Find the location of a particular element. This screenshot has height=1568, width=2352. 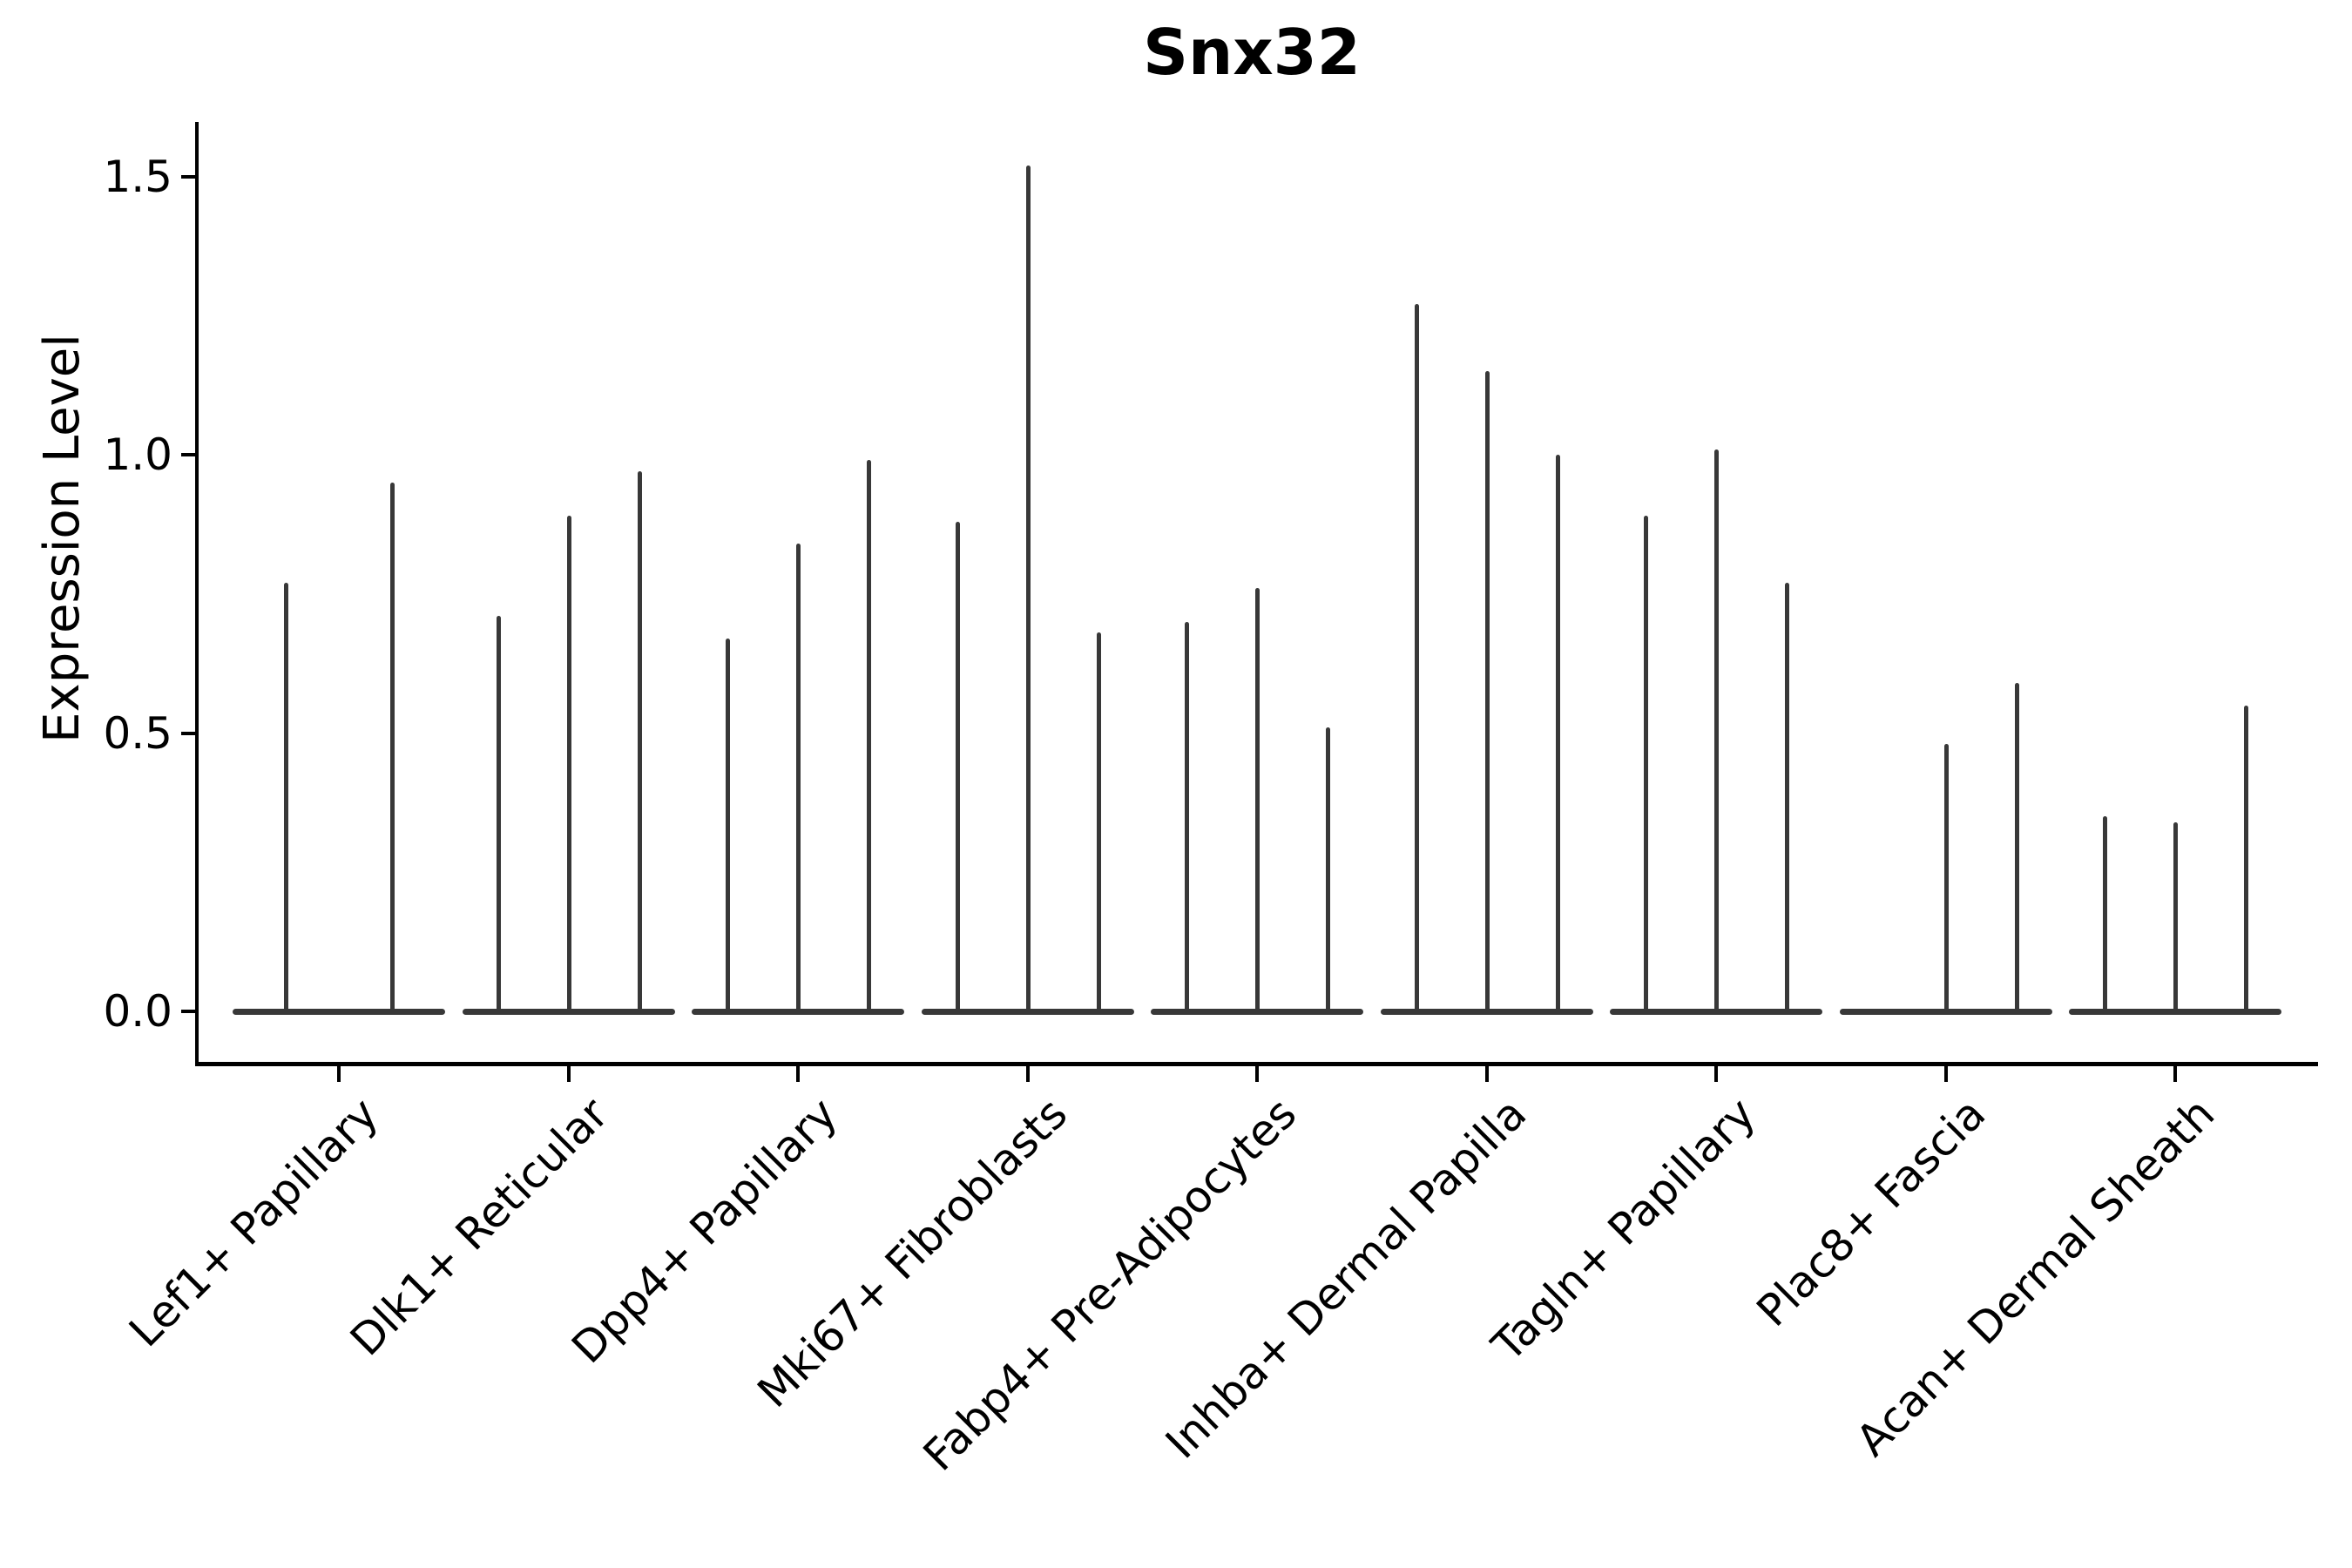

x-tick-label: Plac8+ Fascia is located at coordinates (1871, 1212).